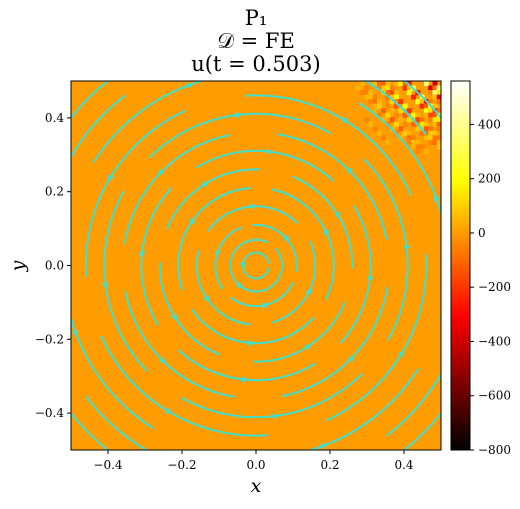 This screenshot has height=509, width=520. What do you see at coordinates (460, 265) in the screenshot?
I see `colorbar` at bounding box center [460, 265].